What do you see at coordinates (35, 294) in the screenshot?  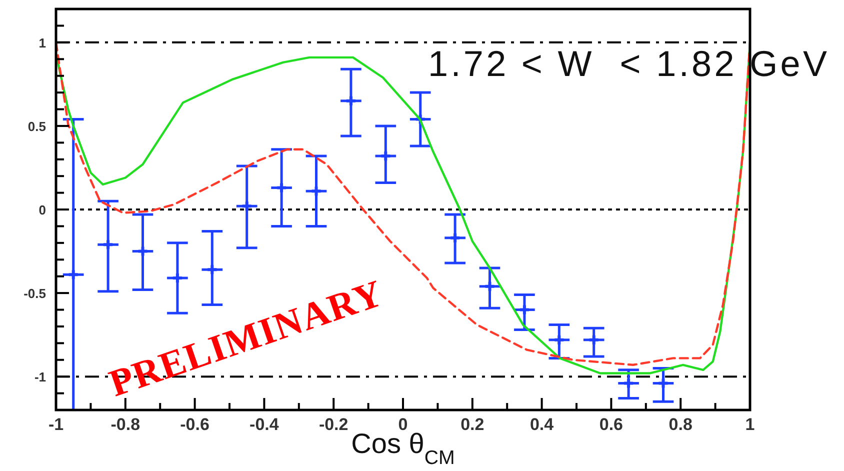 I see `y-tick-label: -0.5` at bounding box center [35, 294].